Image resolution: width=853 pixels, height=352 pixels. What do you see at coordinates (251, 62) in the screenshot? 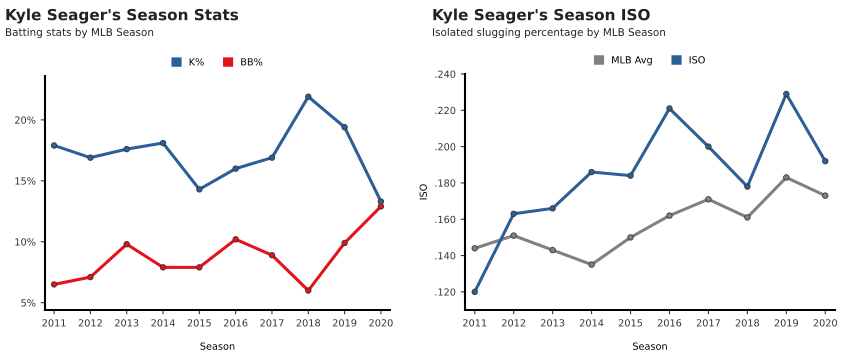
I see `legend-label: BB%` at bounding box center [251, 62].